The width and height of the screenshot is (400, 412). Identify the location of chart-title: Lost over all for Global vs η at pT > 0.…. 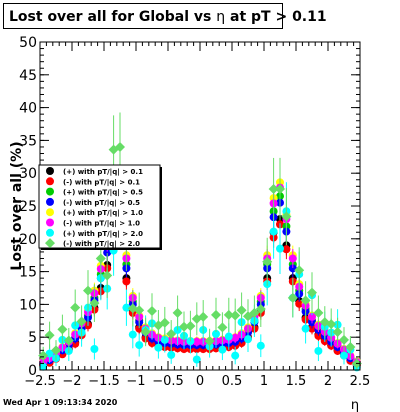
(165, 16).